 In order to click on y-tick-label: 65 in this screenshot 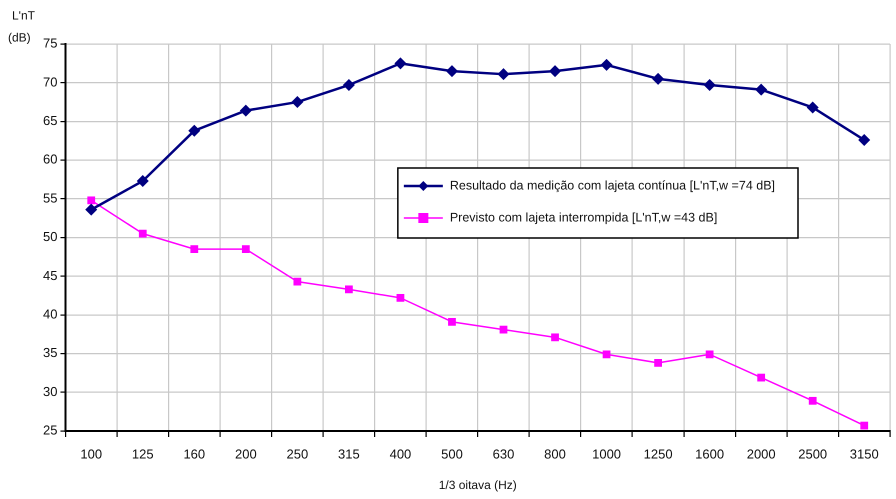, I will do `click(50, 120)`.